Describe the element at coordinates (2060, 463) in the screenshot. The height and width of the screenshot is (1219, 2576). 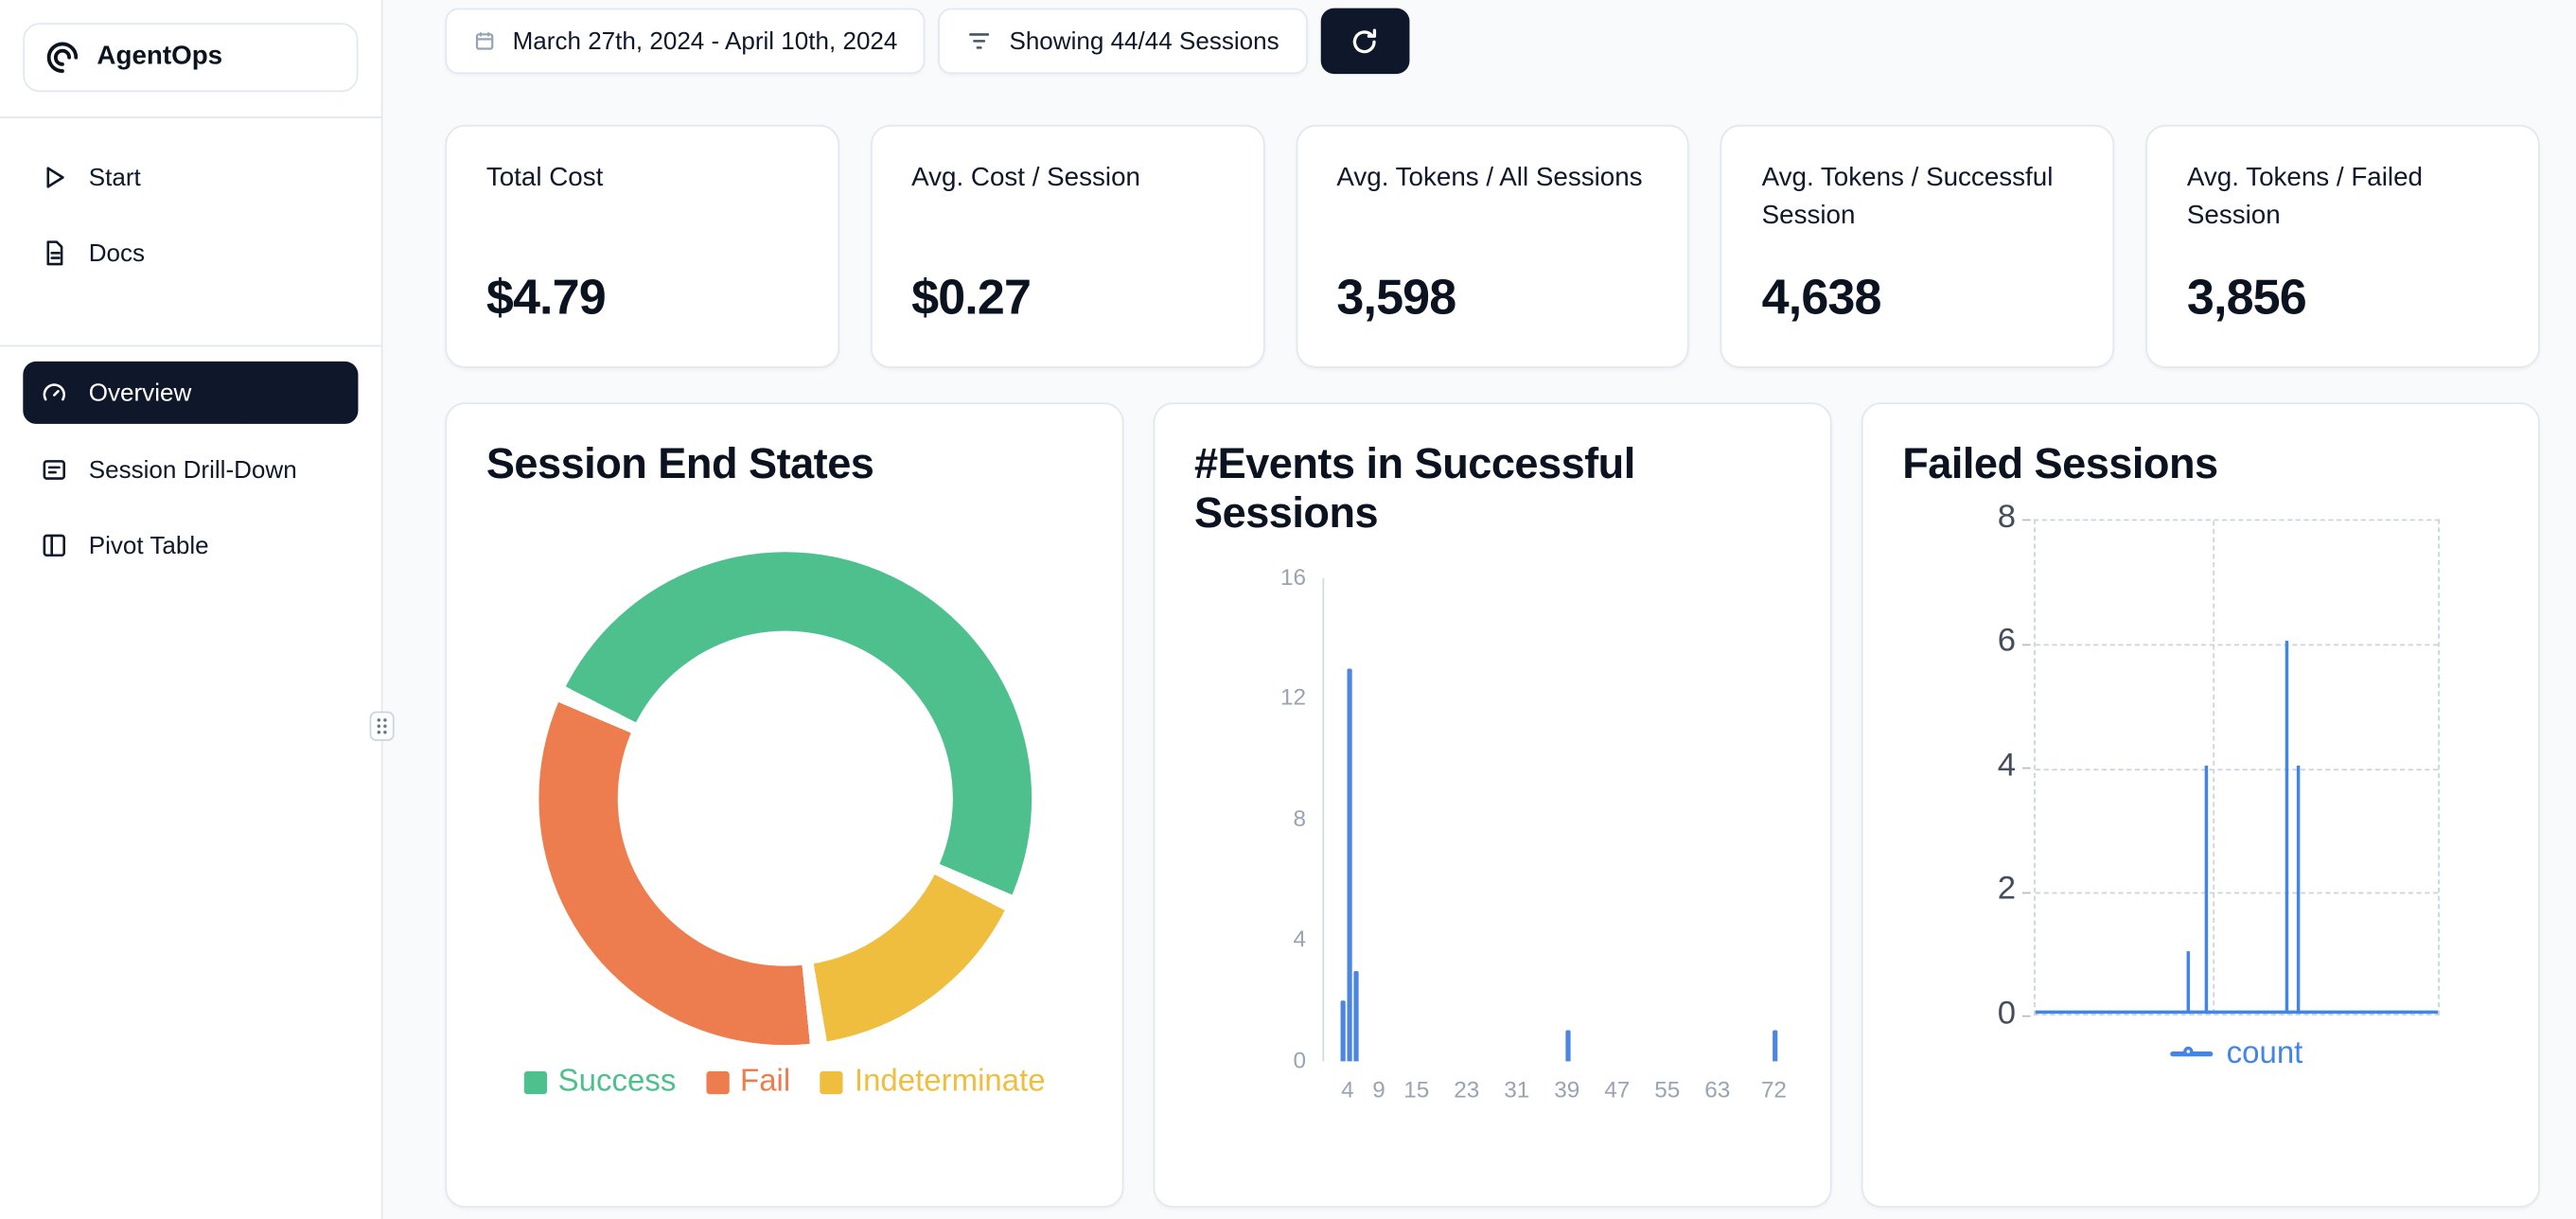
I see `chart-title: Failed Sessions` at that location.